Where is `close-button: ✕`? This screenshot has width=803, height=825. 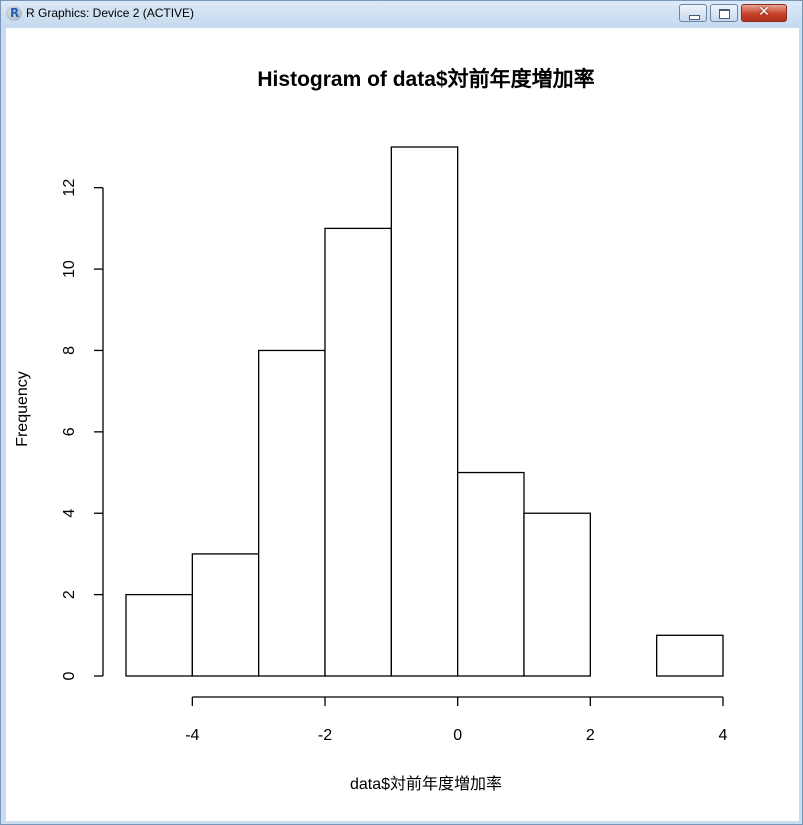
close-button: ✕ is located at coordinates (764, 13).